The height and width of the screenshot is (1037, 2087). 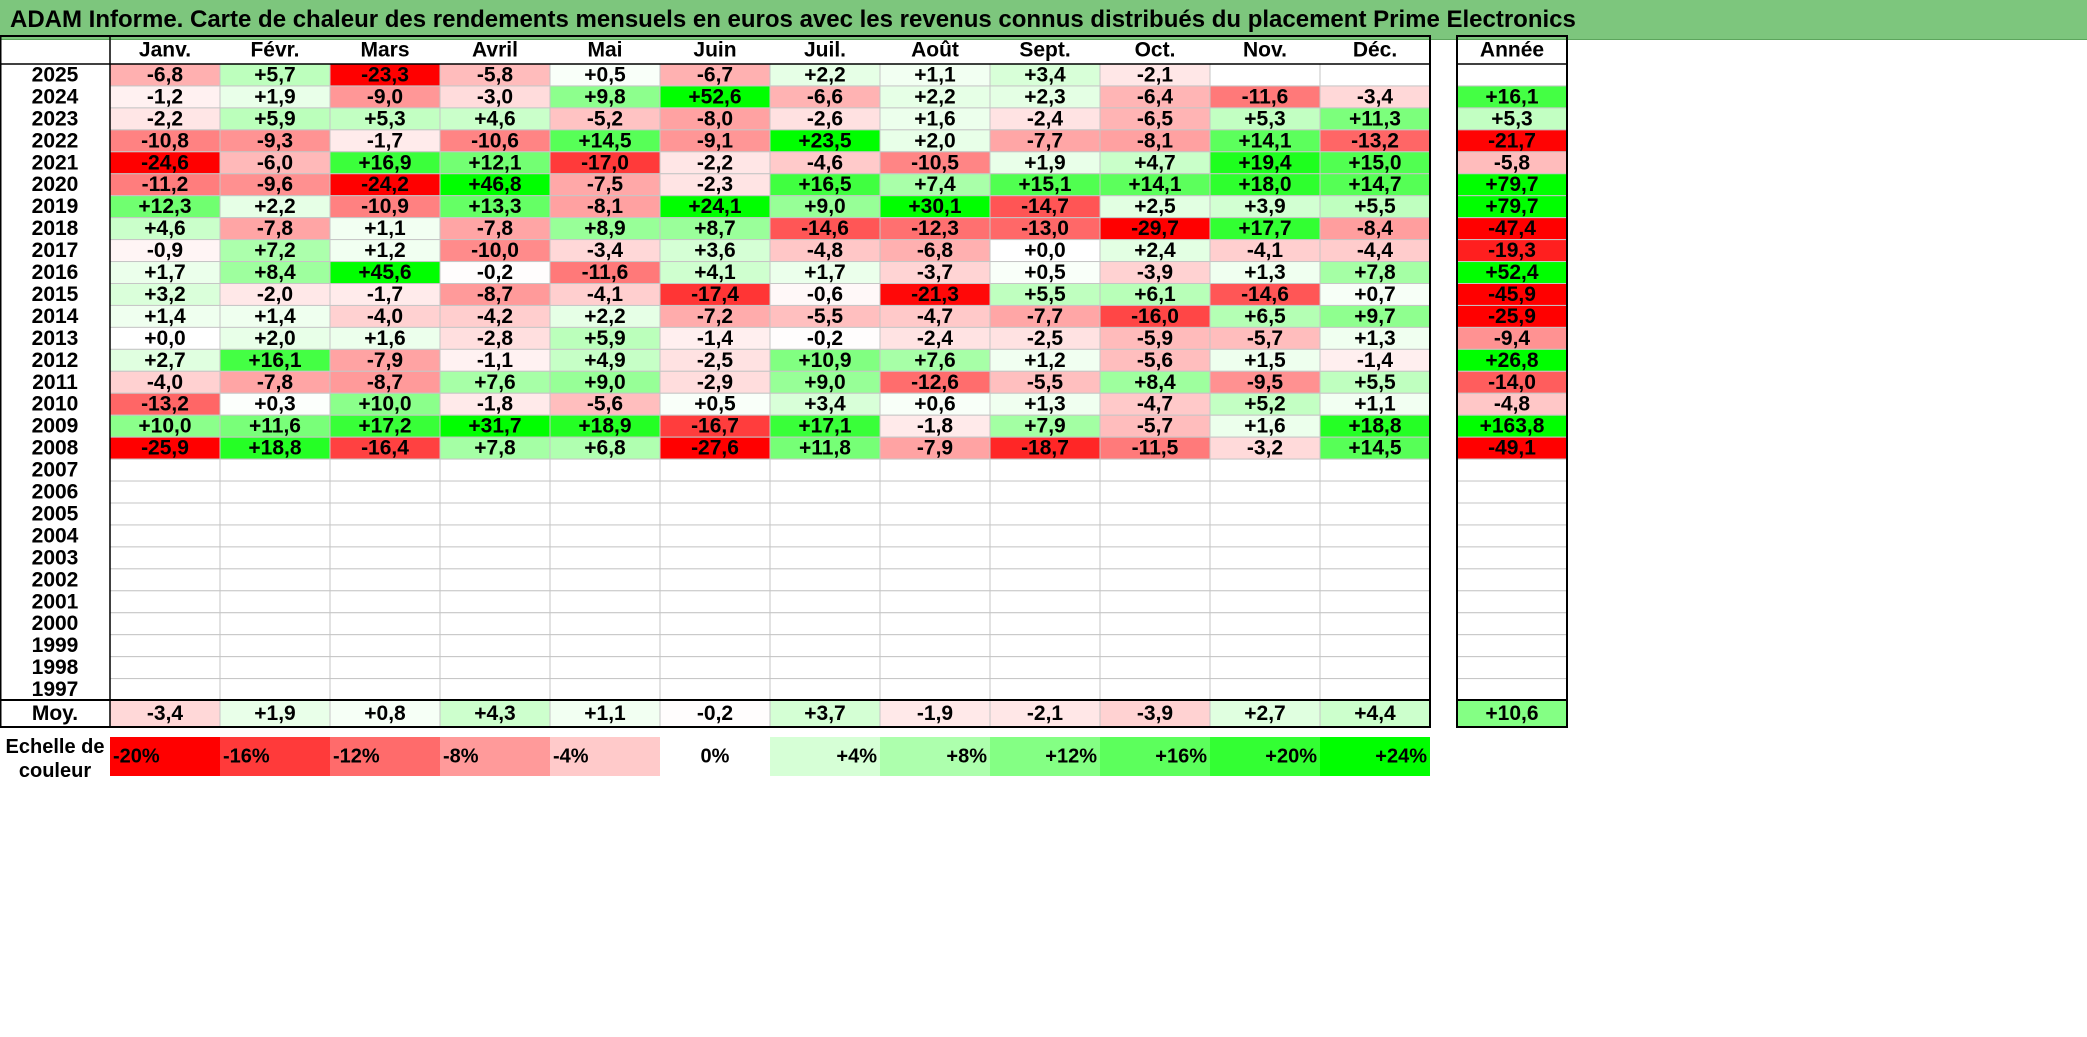 What do you see at coordinates (1511, 184) in the screenshot?
I see `annual-value: +79,7` at bounding box center [1511, 184].